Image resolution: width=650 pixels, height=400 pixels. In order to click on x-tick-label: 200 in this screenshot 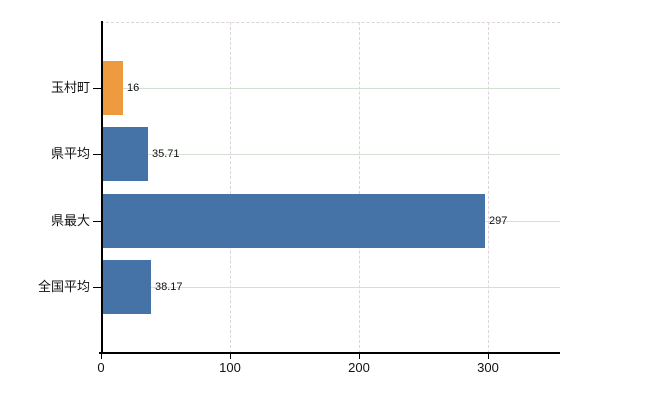, I will do `click(359, 367)`.